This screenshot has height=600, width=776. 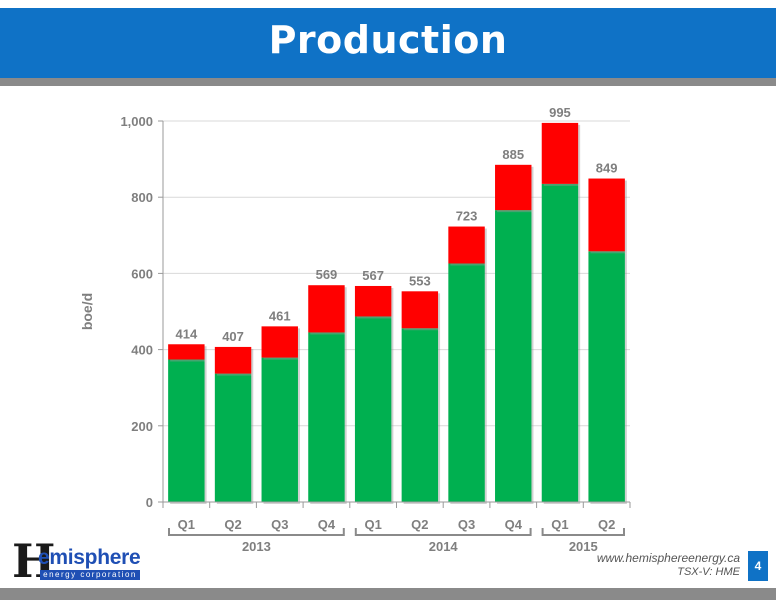 I want to click on year-group-label: 2014, so click(x=444, y=546).